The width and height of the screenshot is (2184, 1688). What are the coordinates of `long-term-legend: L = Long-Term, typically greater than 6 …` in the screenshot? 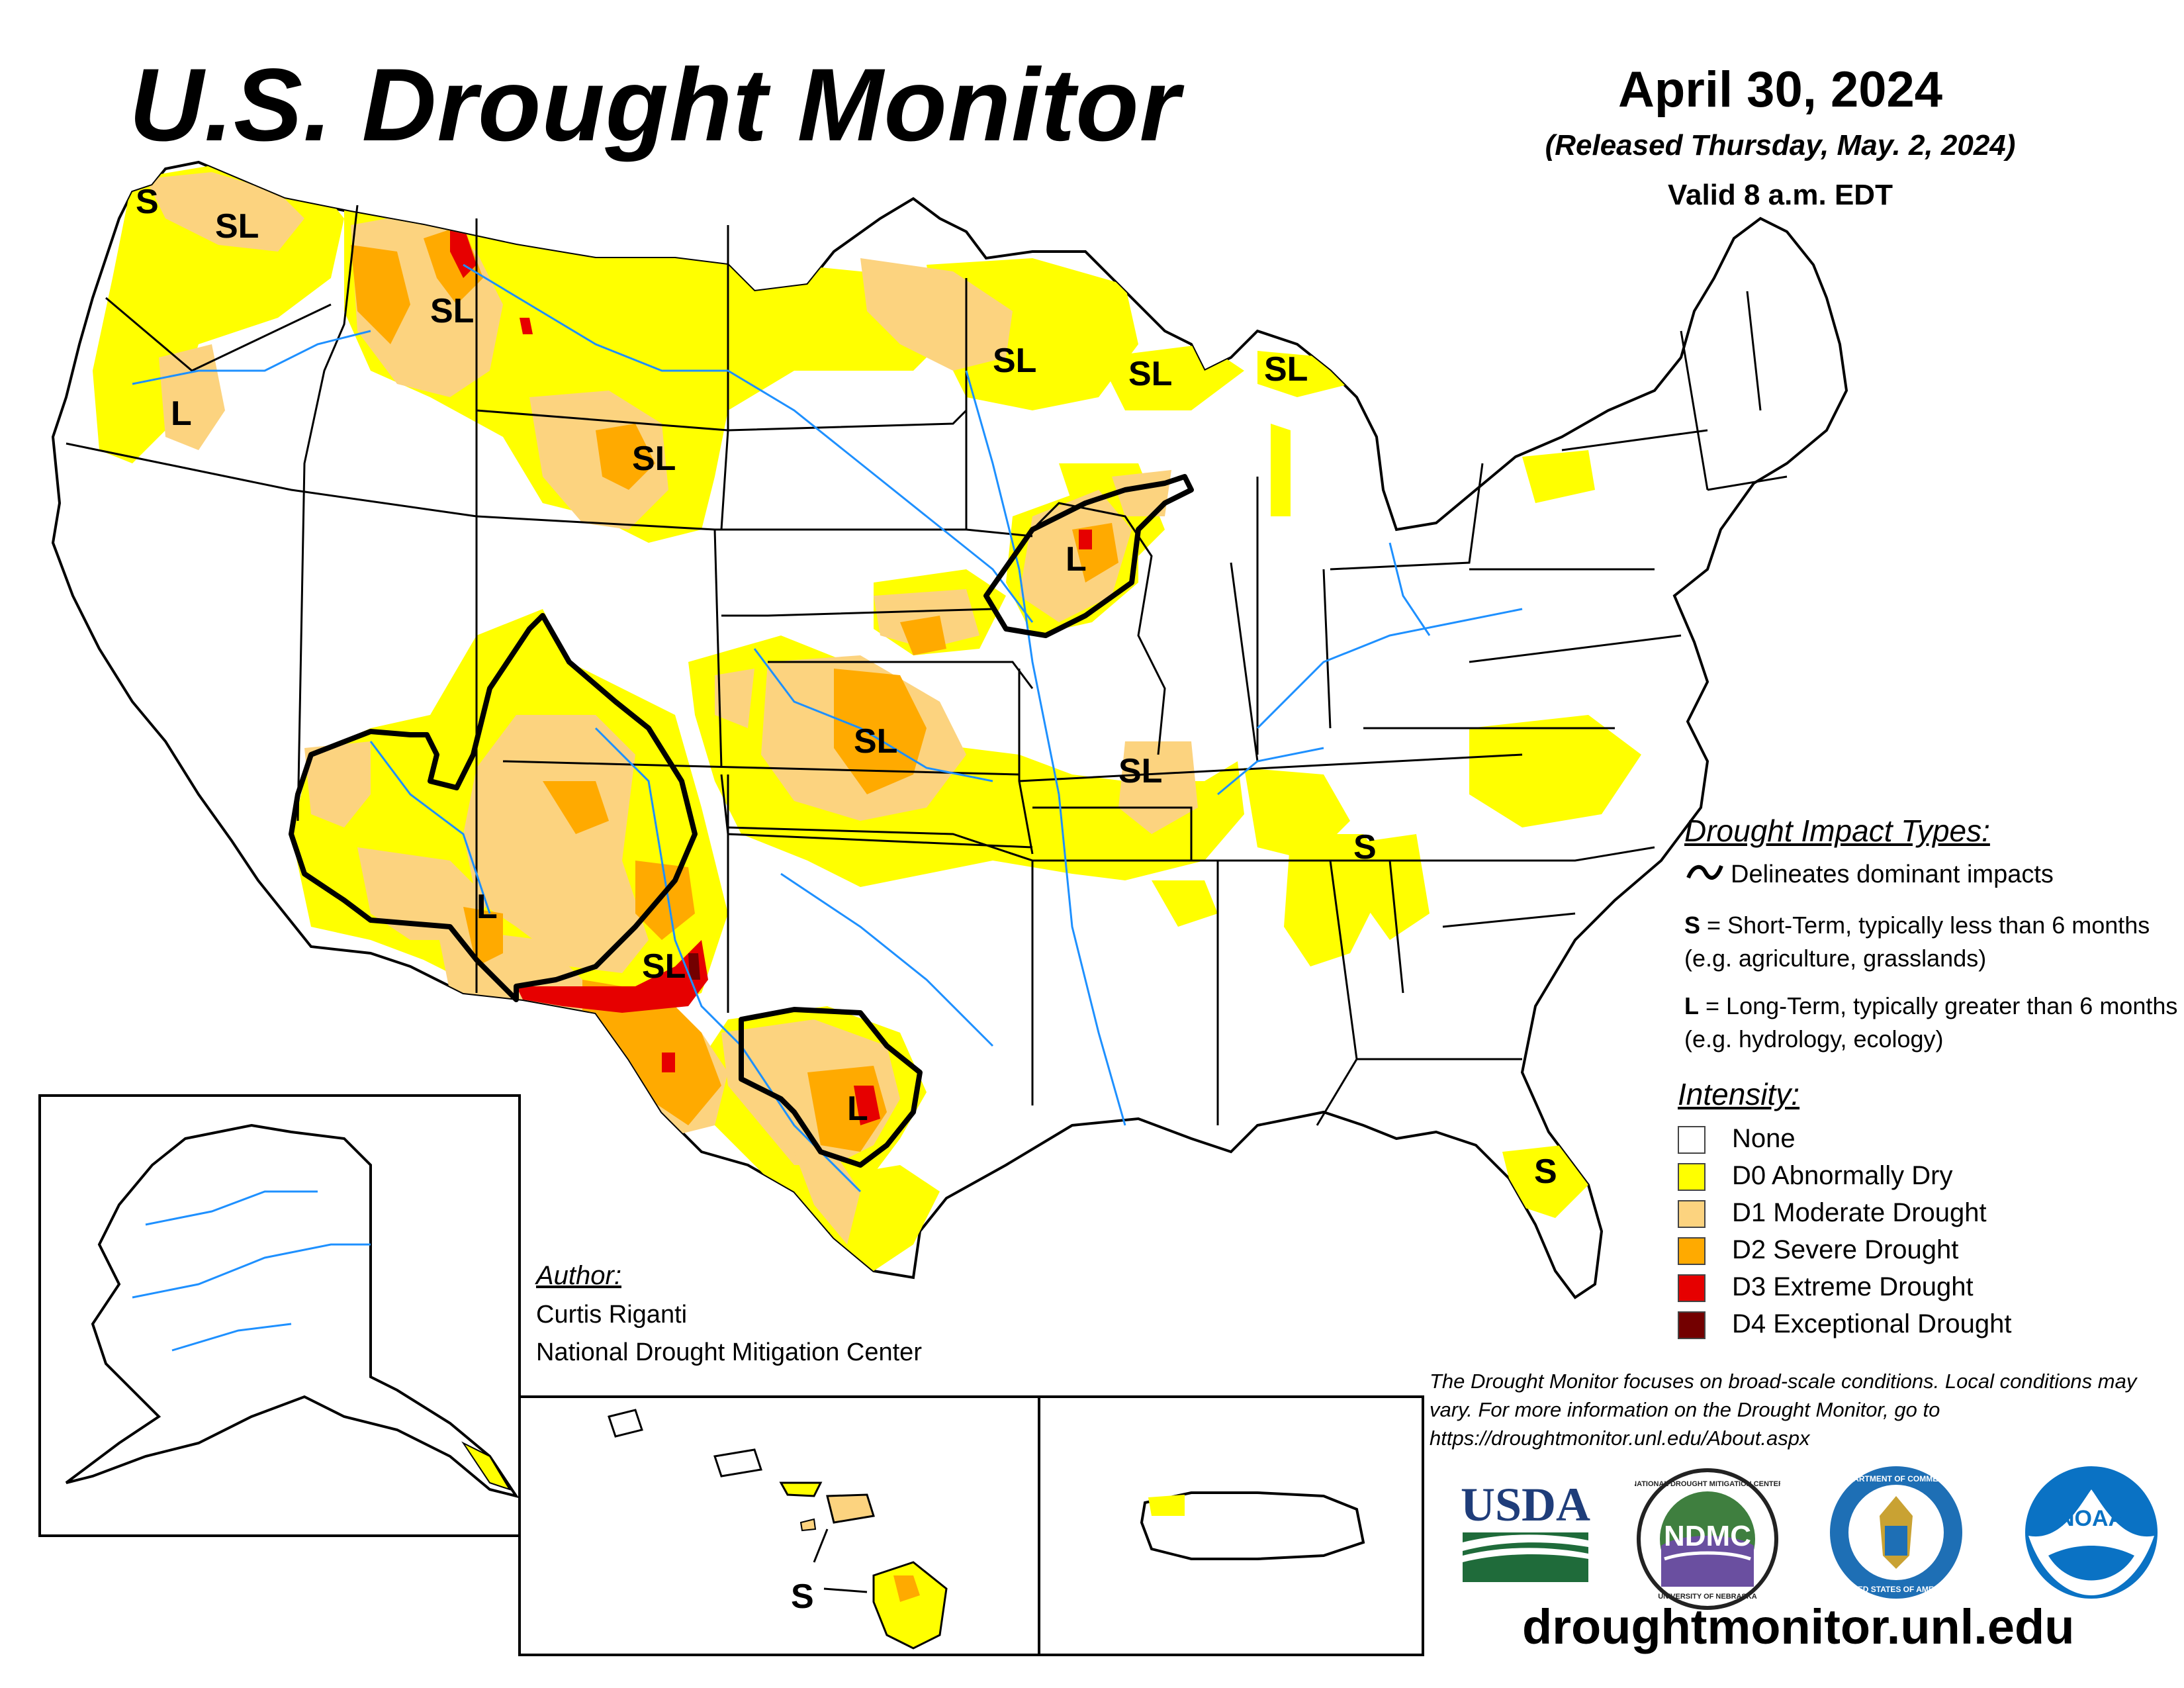 It's located at (1934, 1023).